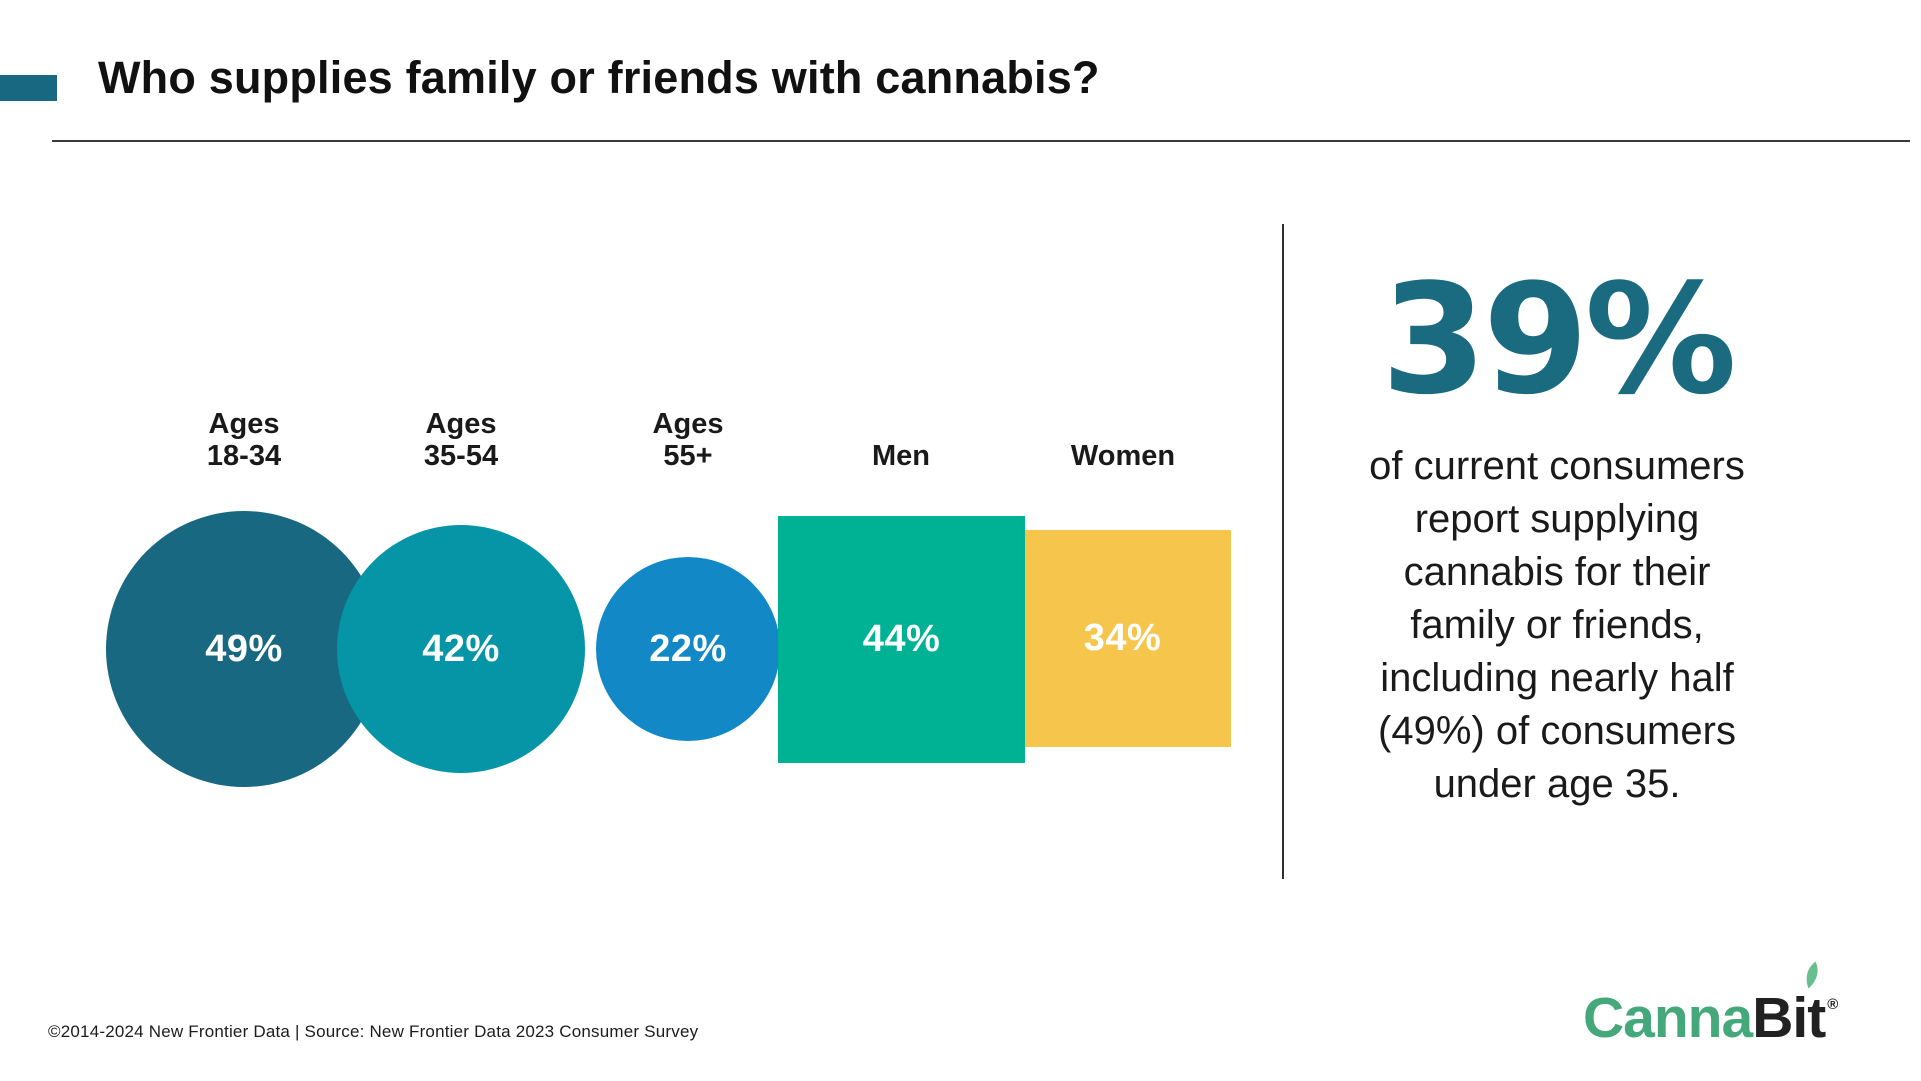 The image size is (1921, 1081). I want to click on label-ages-55-plus: Ages 55+, so click(688, 440).